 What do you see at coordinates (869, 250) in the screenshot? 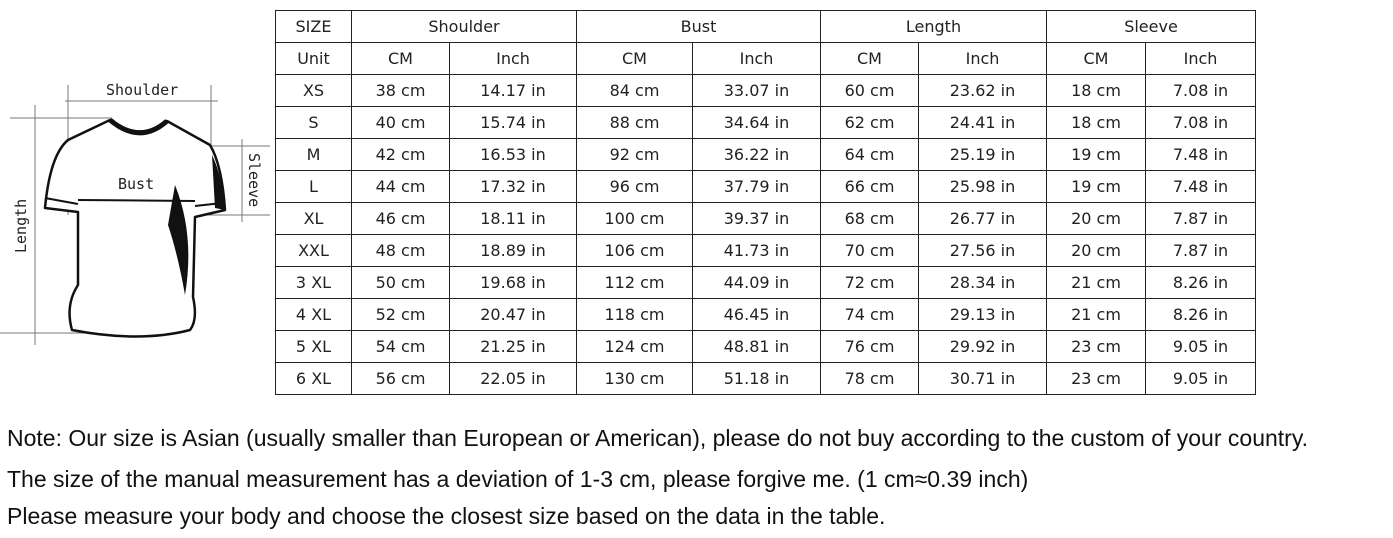
I see `value-cell: 70 cm` at bounding box center [869, 250].